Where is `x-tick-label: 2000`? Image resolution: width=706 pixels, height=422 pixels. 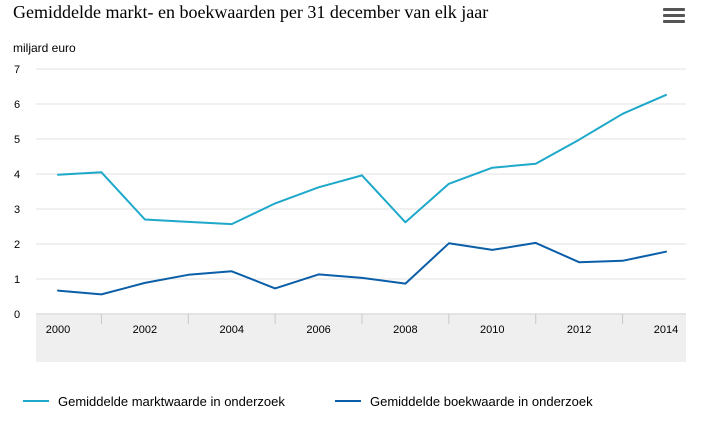
x-tick-label: 2000 is located at coordinates (58, 330).